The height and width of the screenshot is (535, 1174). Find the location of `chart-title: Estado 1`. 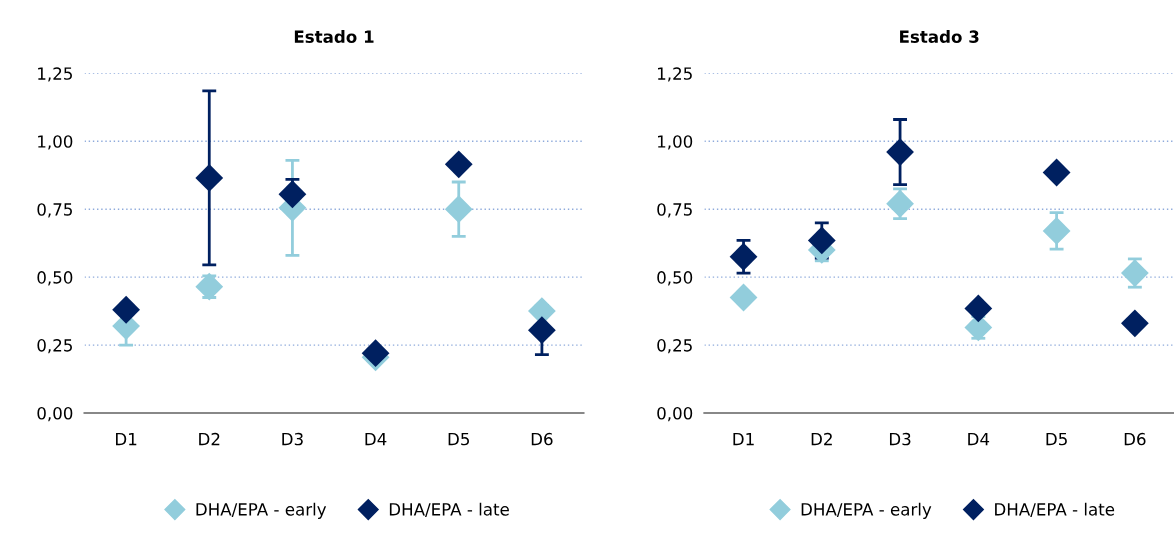

chart-title: Estado 1 is located at coordinates (334, 36).